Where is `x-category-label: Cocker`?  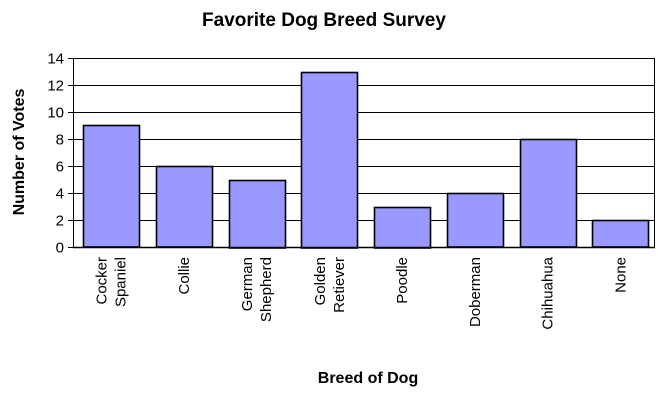
x-category-label: Cocker is located at coordinates (102, 281).